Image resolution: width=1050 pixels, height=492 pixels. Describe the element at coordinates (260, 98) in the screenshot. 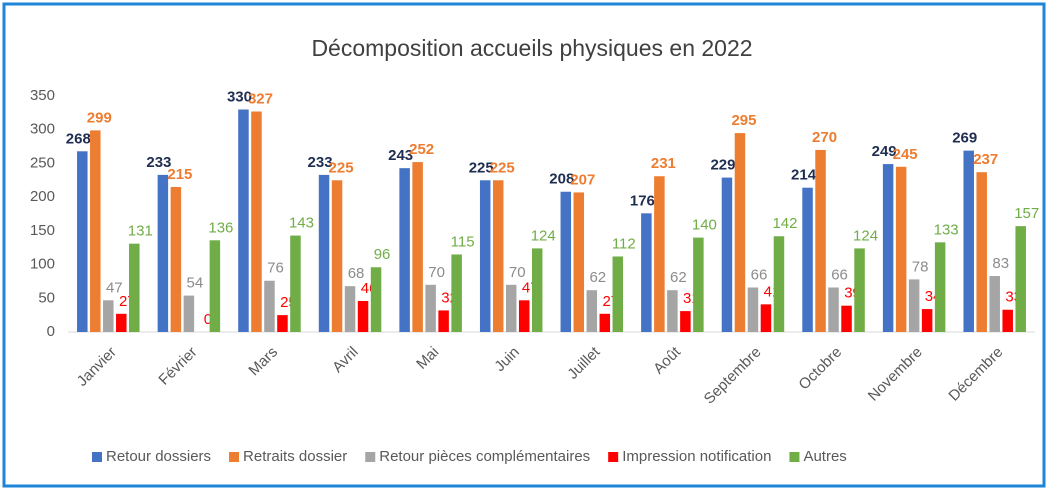

I see `data-label: 327` at that location.